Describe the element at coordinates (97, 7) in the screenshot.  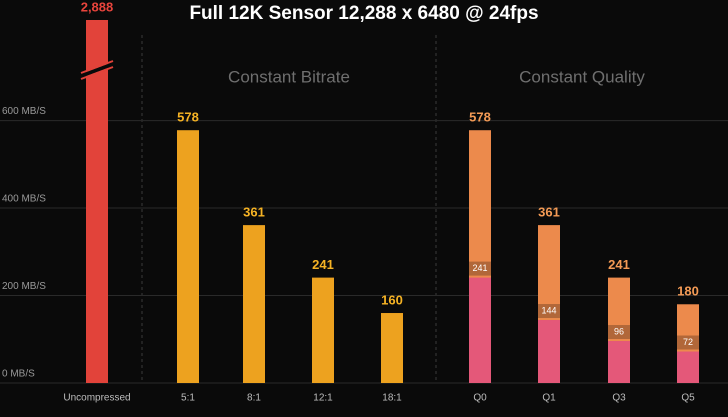
I see `value-label: 2,888` at that location.